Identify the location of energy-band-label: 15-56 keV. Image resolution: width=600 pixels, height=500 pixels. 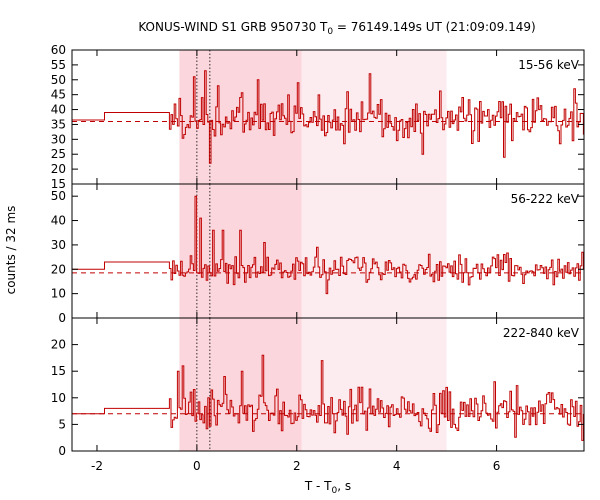
(549, 65).